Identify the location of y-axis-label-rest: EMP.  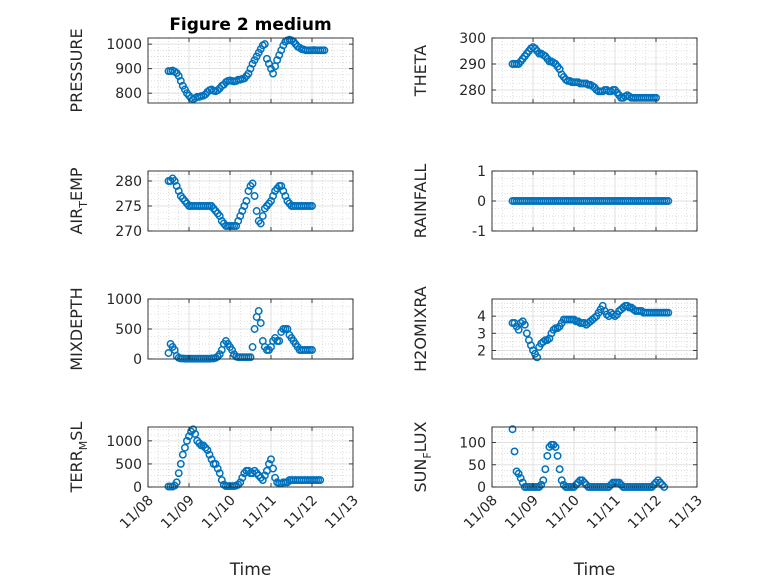
(76, 184).